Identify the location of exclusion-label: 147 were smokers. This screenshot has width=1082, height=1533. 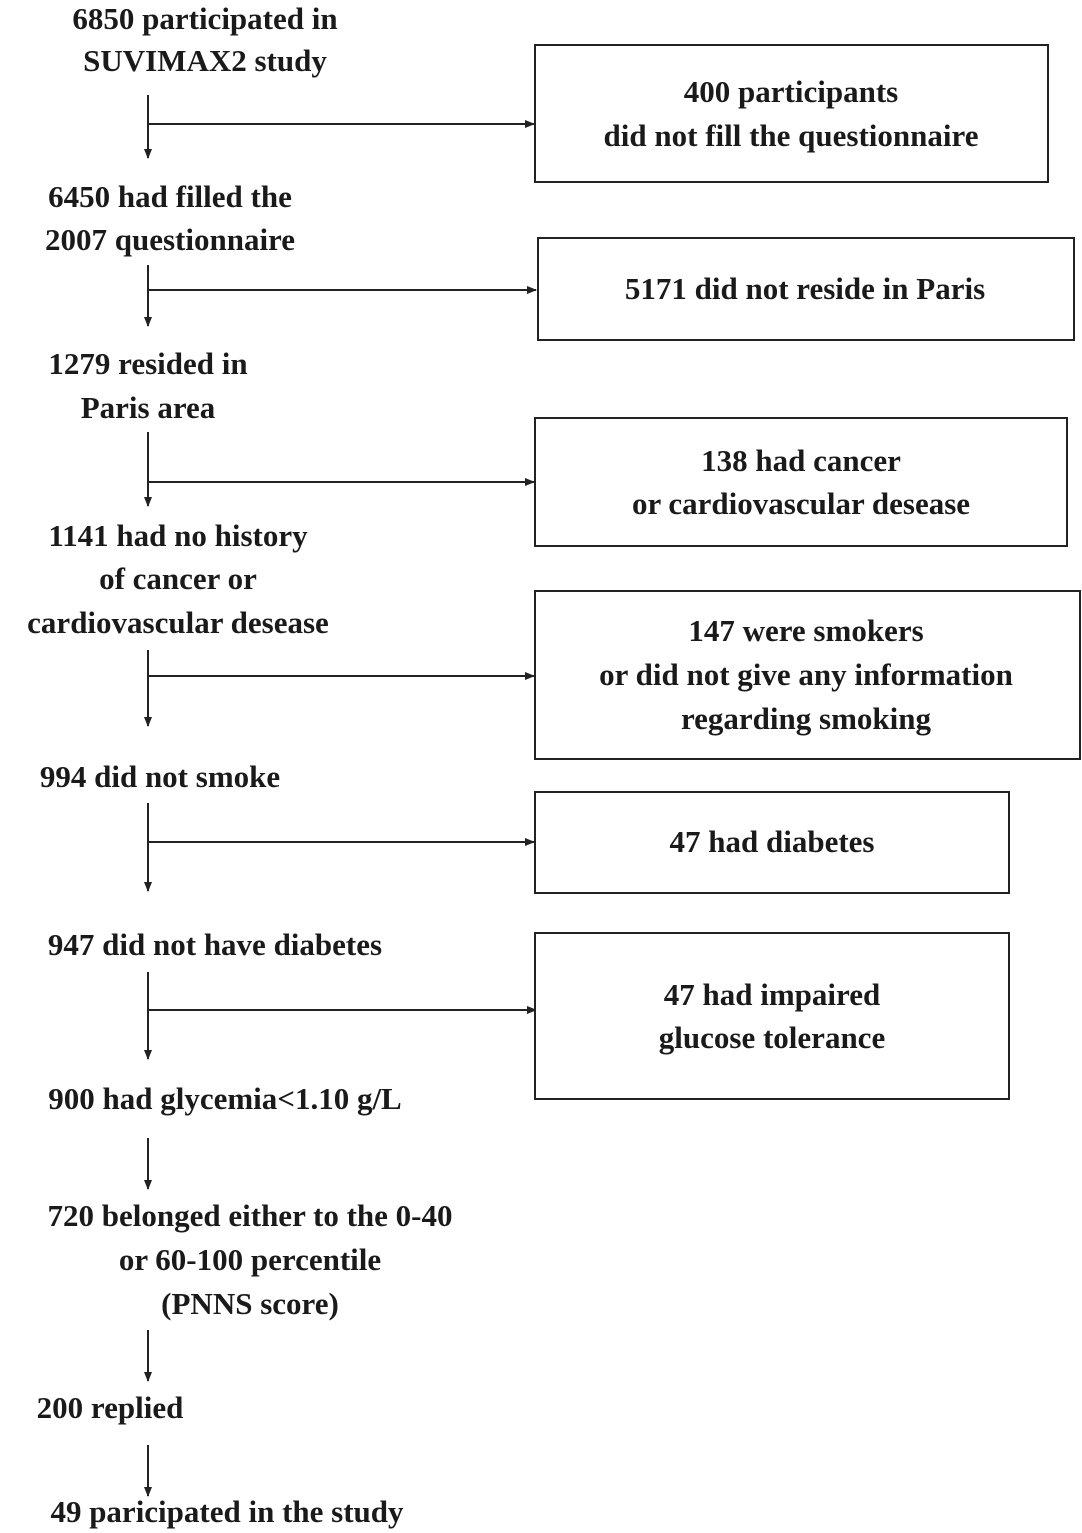
(805, 630).